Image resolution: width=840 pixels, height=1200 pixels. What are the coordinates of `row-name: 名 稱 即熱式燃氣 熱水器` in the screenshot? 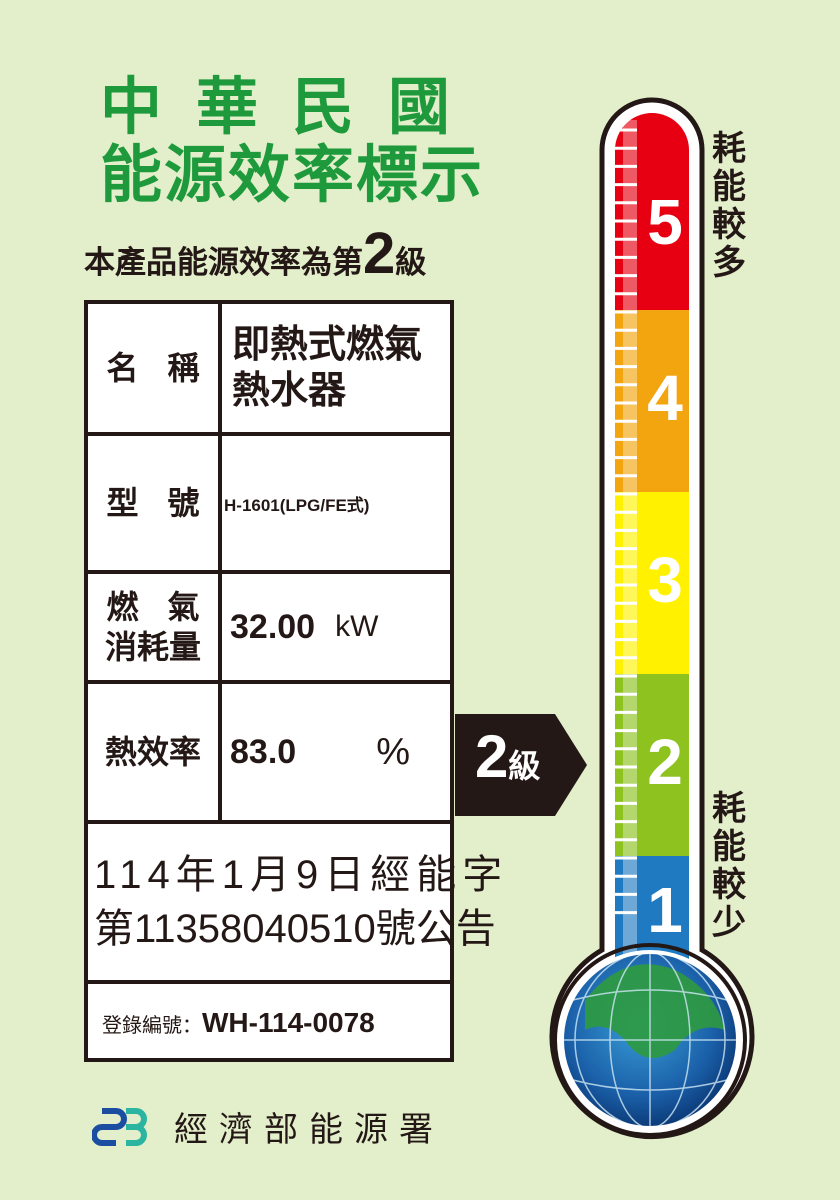 It's located at (269, 370).